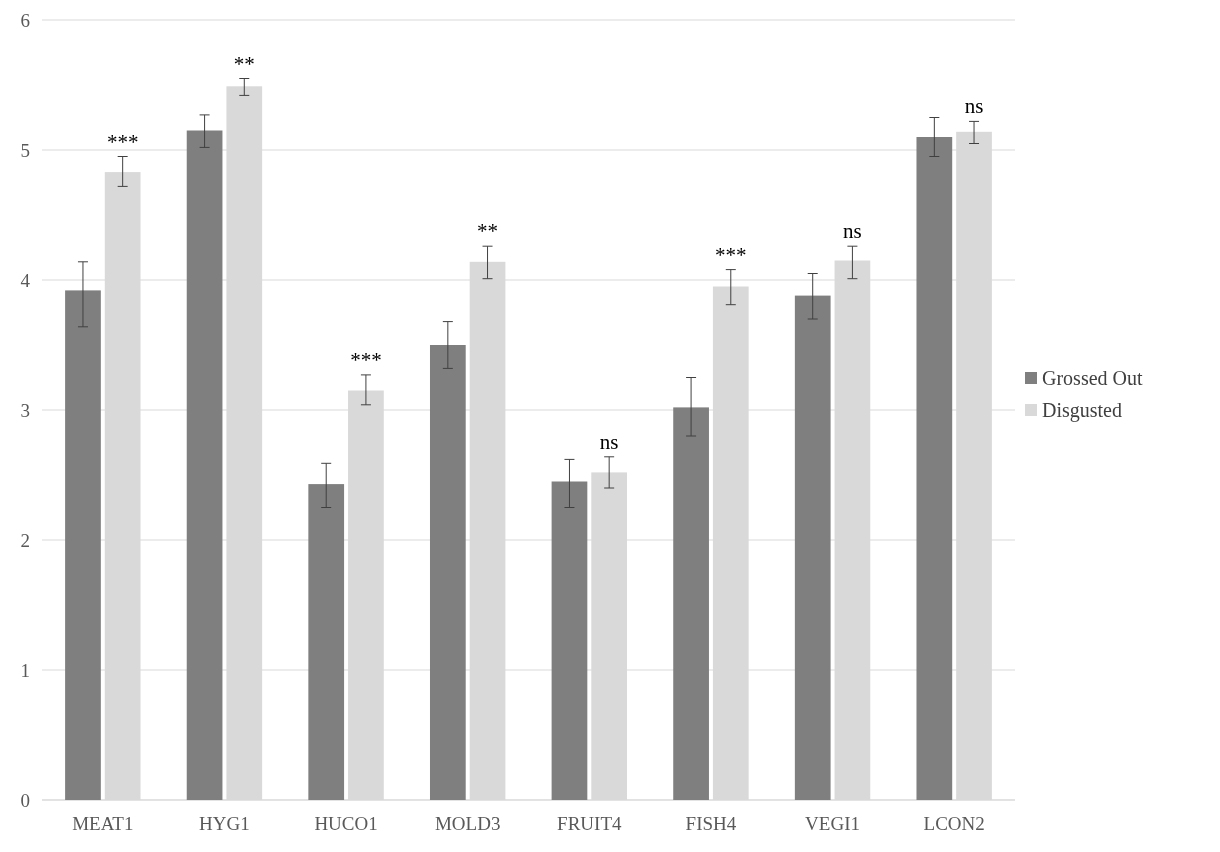  Describe the element at coordinates (25, 150) in the screenshot. I see `y-tick-label: 5` at that location.